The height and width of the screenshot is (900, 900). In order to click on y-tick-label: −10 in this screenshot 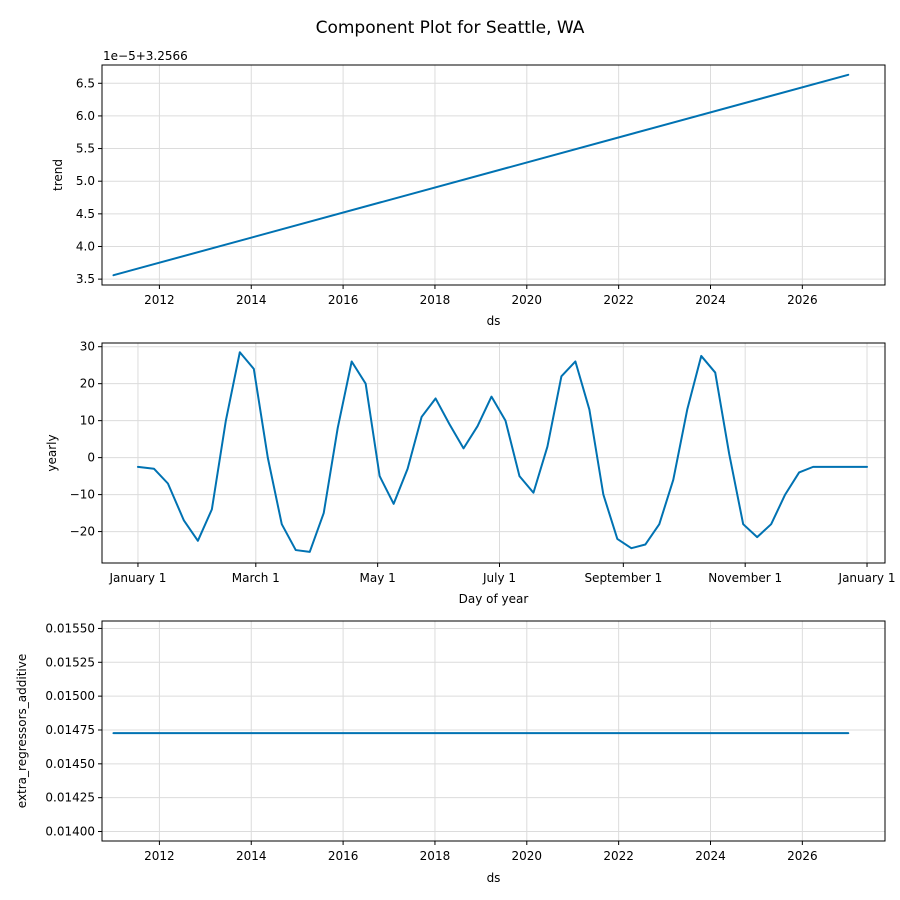, I will do `click(82, 495)`.